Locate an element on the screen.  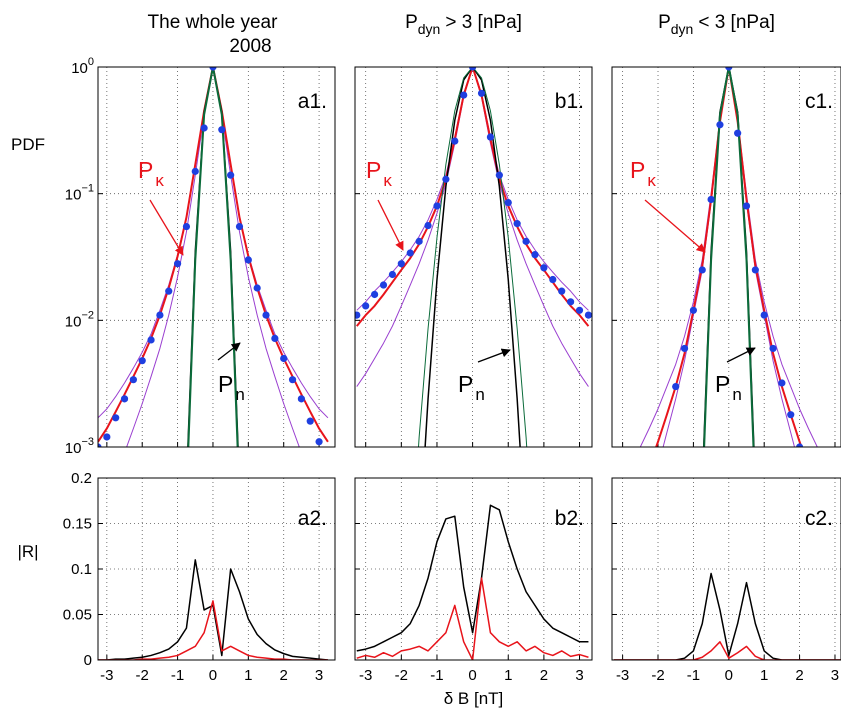
y-axis-label: |R| is located at coordinates (27, 551).